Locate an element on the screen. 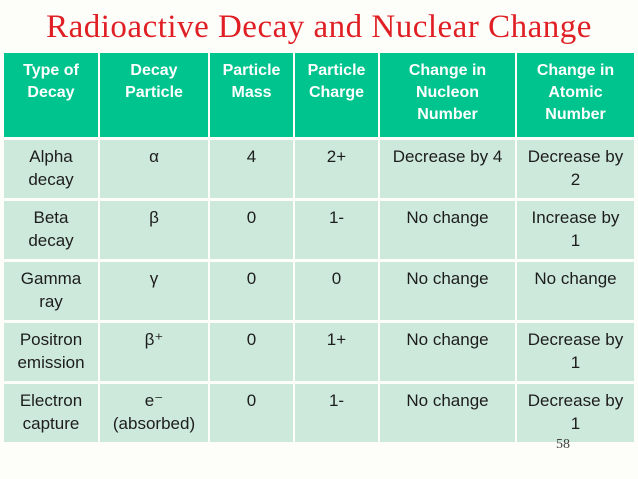 This screenshot has height=479, width=638. col-header-type-of-decay: Type of Decay is located at coordinates (51, 95).